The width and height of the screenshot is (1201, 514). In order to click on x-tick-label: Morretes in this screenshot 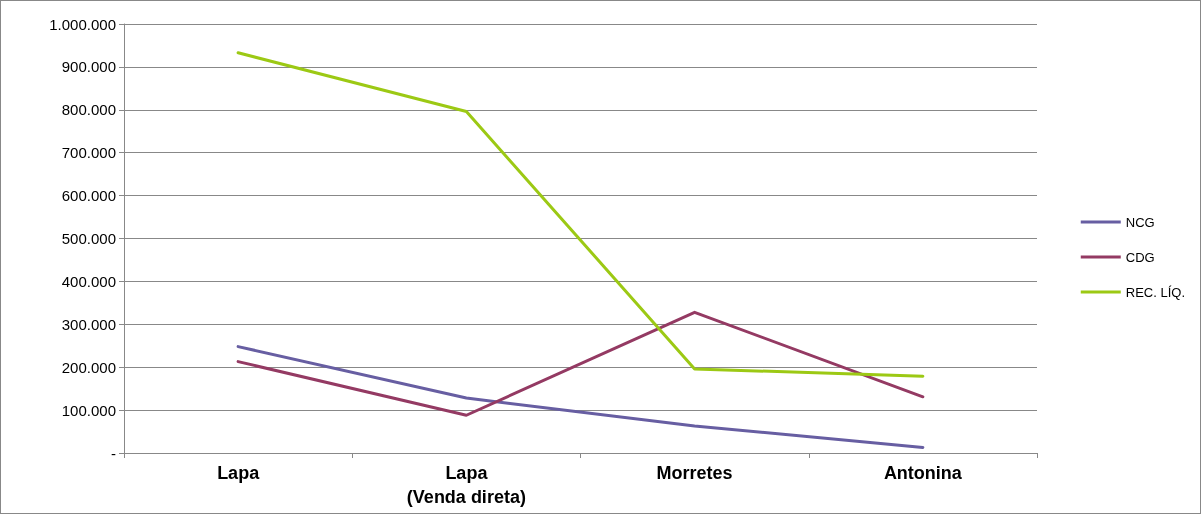, I will do `click(694, 473)`.